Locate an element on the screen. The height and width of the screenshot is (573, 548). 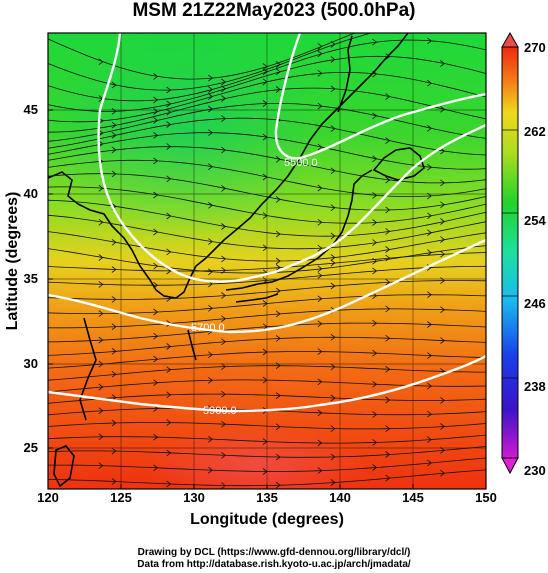
colorbar-tick-label: 230 is located at coordinates (535, 470).